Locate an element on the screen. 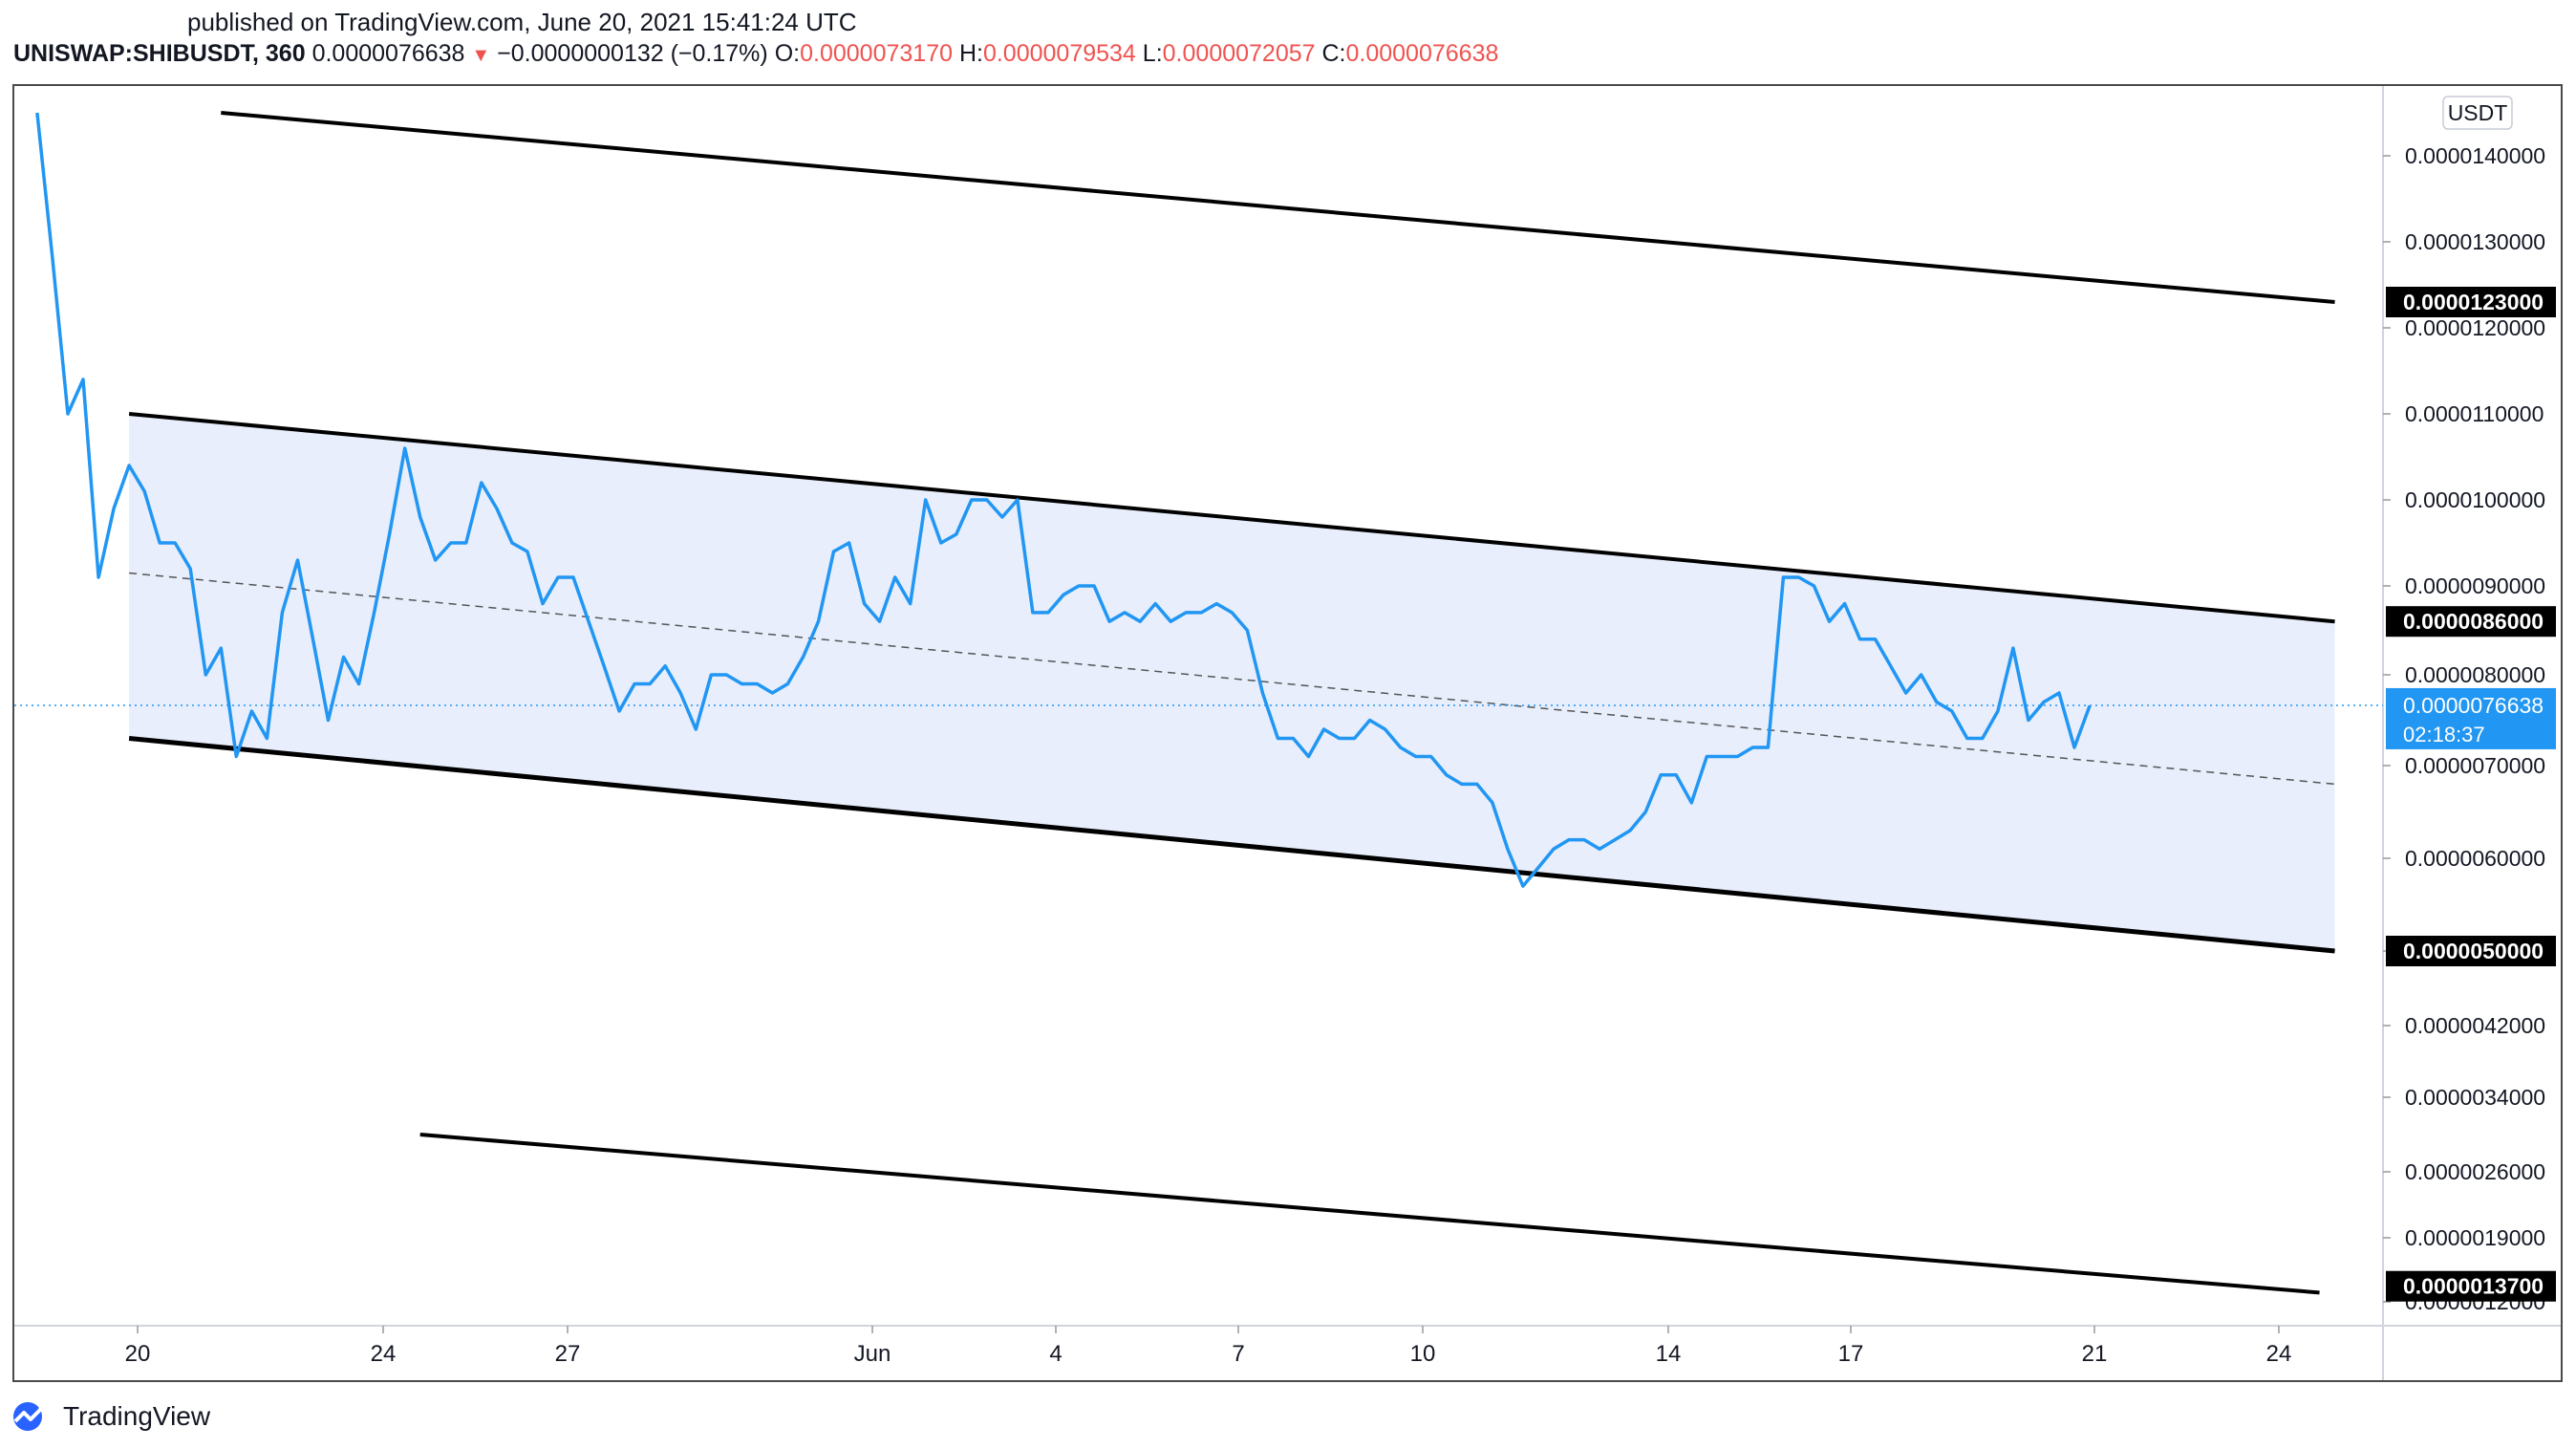 This screenshot has height=1449, width=2576. high-label: H: is located at coordinates (970, 53).